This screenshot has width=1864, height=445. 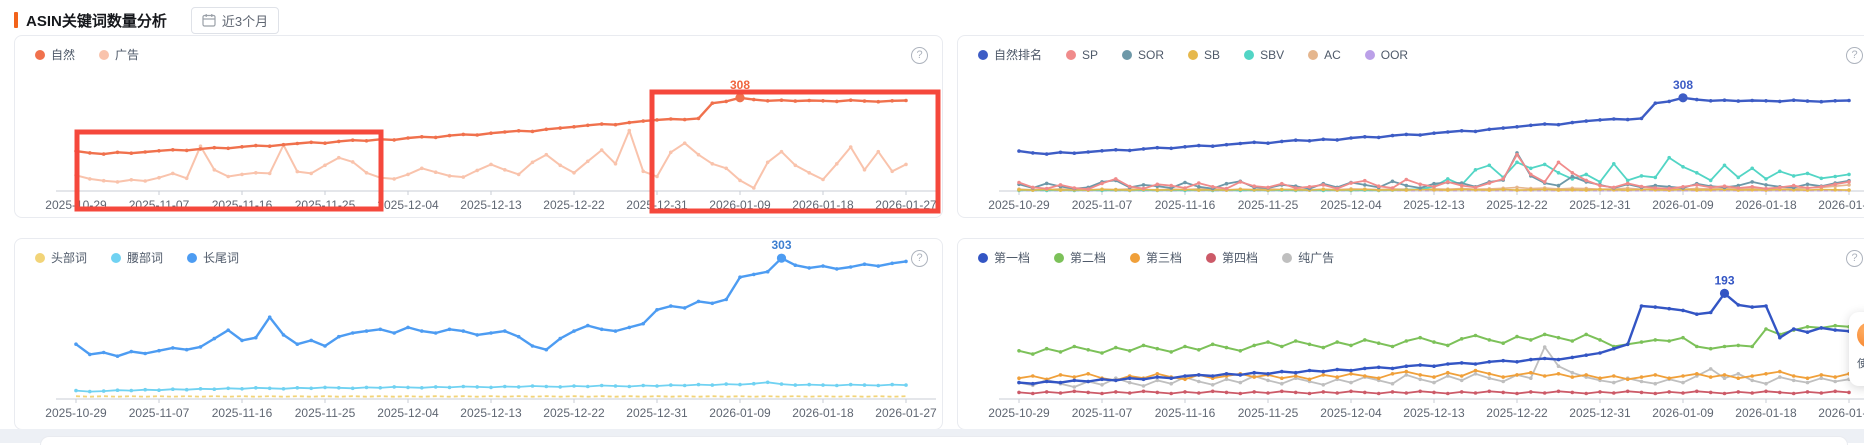 I want to click on legend-label: 第一档, so click(x=1012, y=258).